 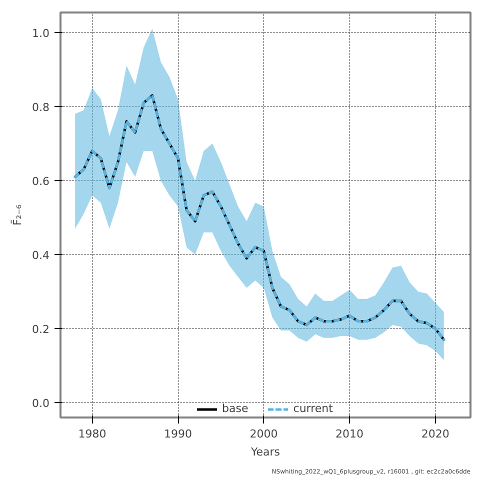 What do you see at coordinates (41, 107) in the screenshot?
I see `y-tick-label: 0.8` at bounding box center [41, 107].